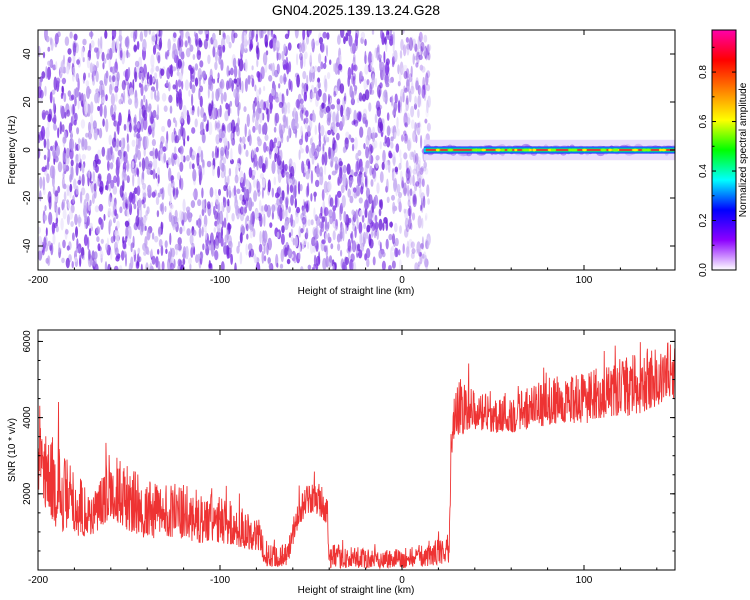  Describe the element at coordinates (703, 220) in the screenshot. I see `colorbar-tick-label: 0.2` at that location.